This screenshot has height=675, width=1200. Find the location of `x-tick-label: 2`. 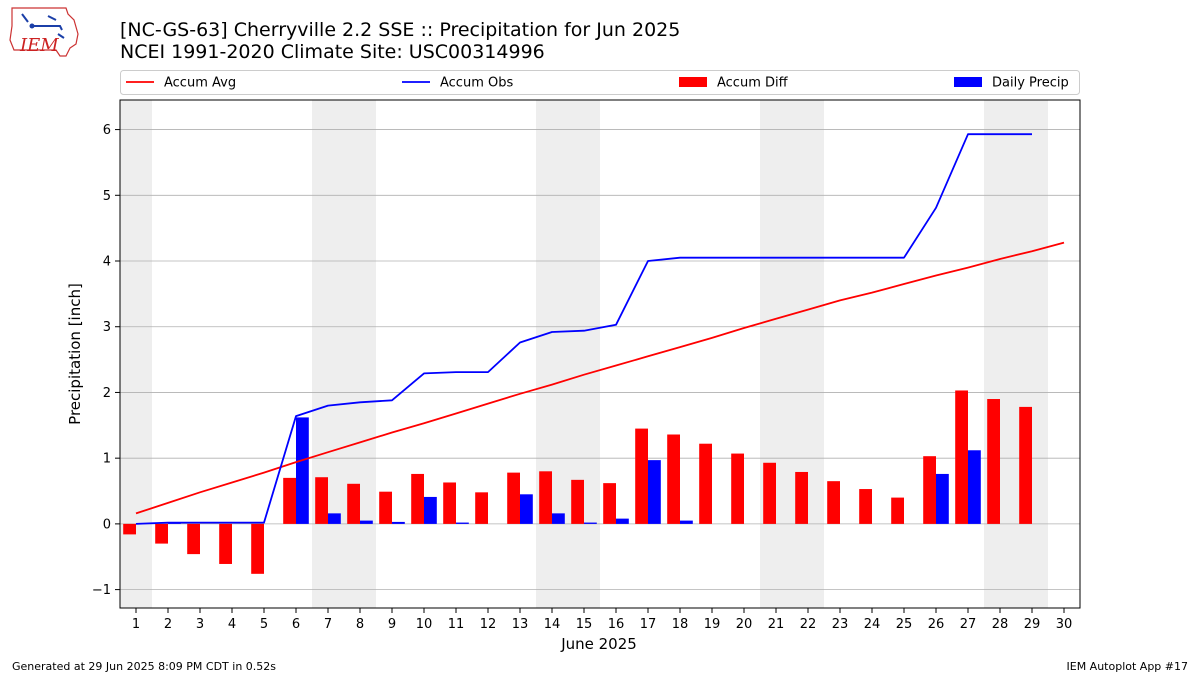

x-tick-label: 2 is located at coordinates (168, 624).